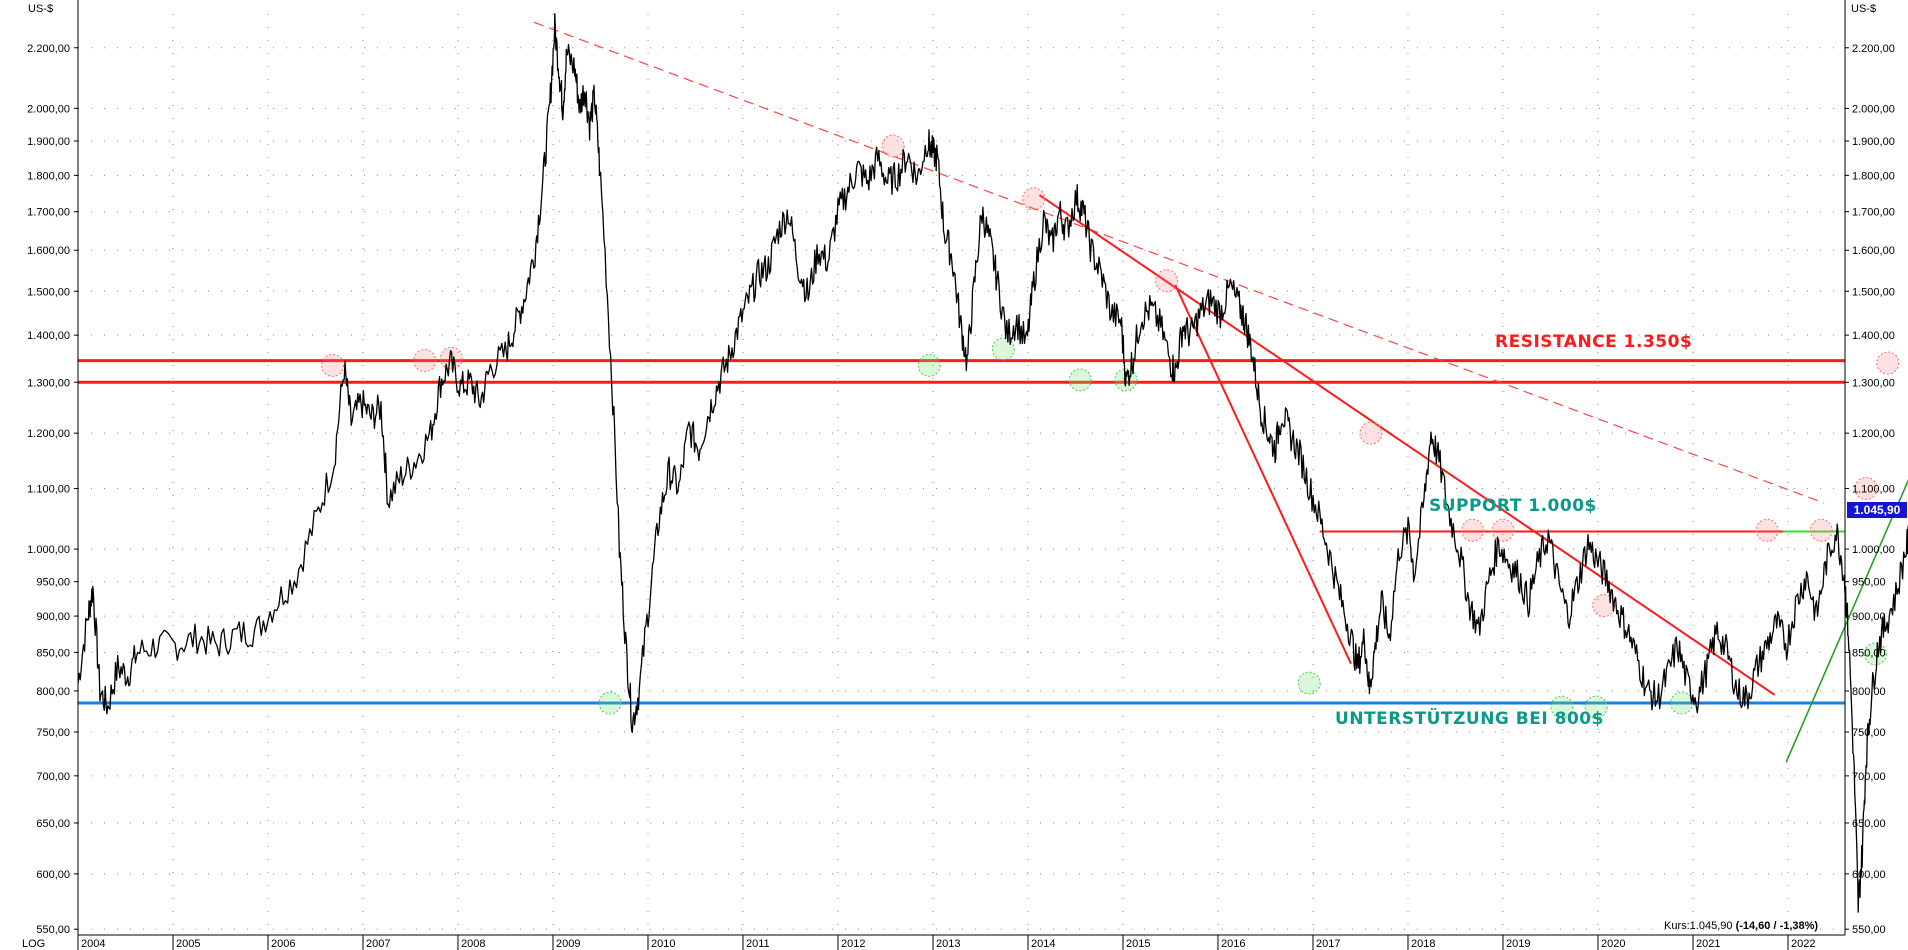  What do you see at coordinates (1873, 336) in the screenshot?
I see `y-tick-label-right: 1.400,00` at bounding box center [1873, 336].